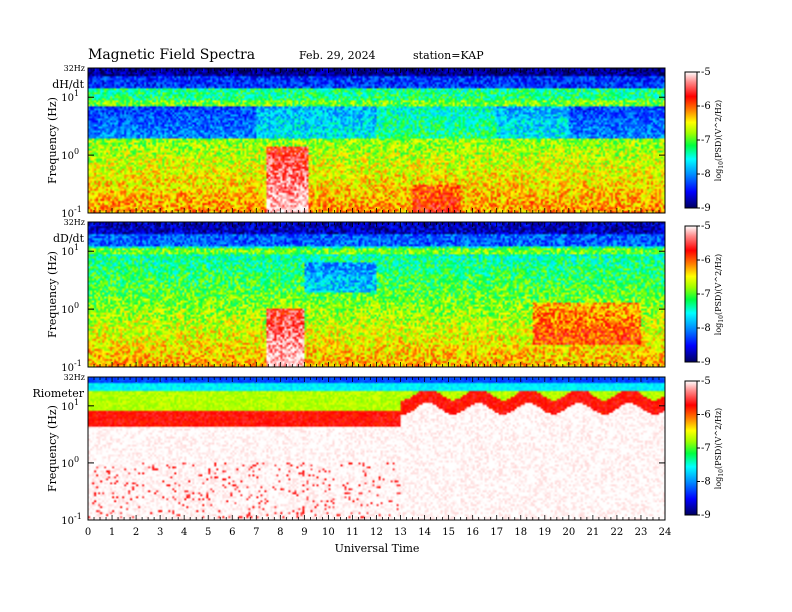 This screenshot has width=792, height=612. I want to click on y-tick-exp-2-1: 0, so click(76, 459).